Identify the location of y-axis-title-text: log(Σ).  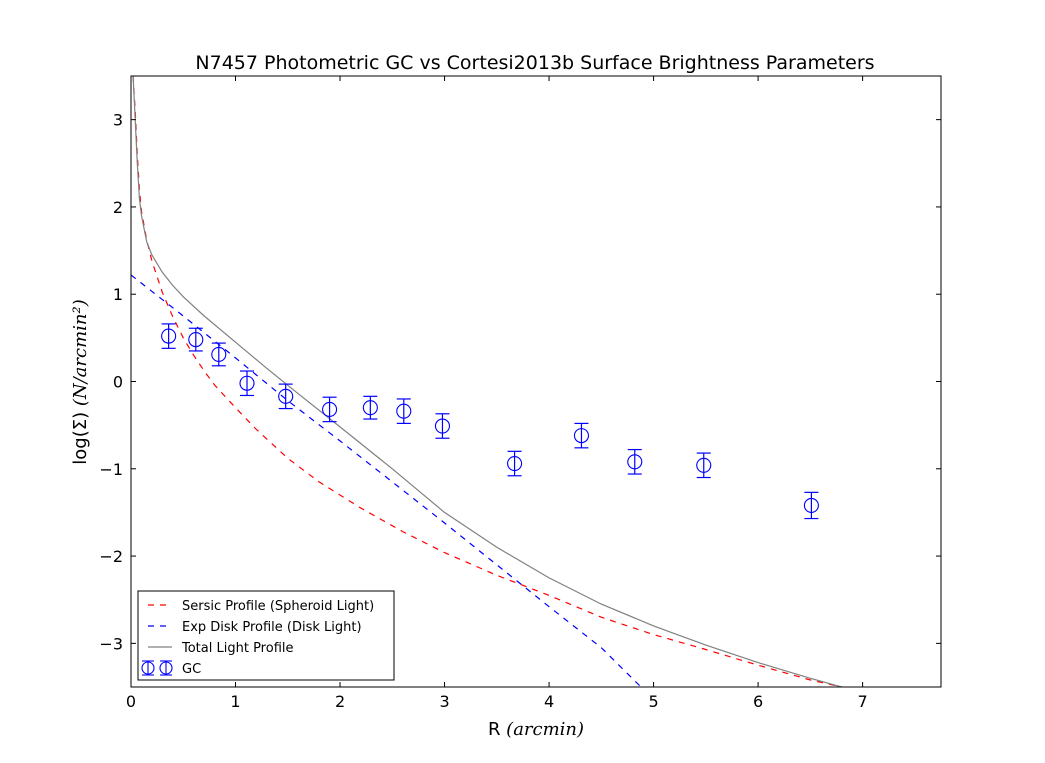
(80, 435).